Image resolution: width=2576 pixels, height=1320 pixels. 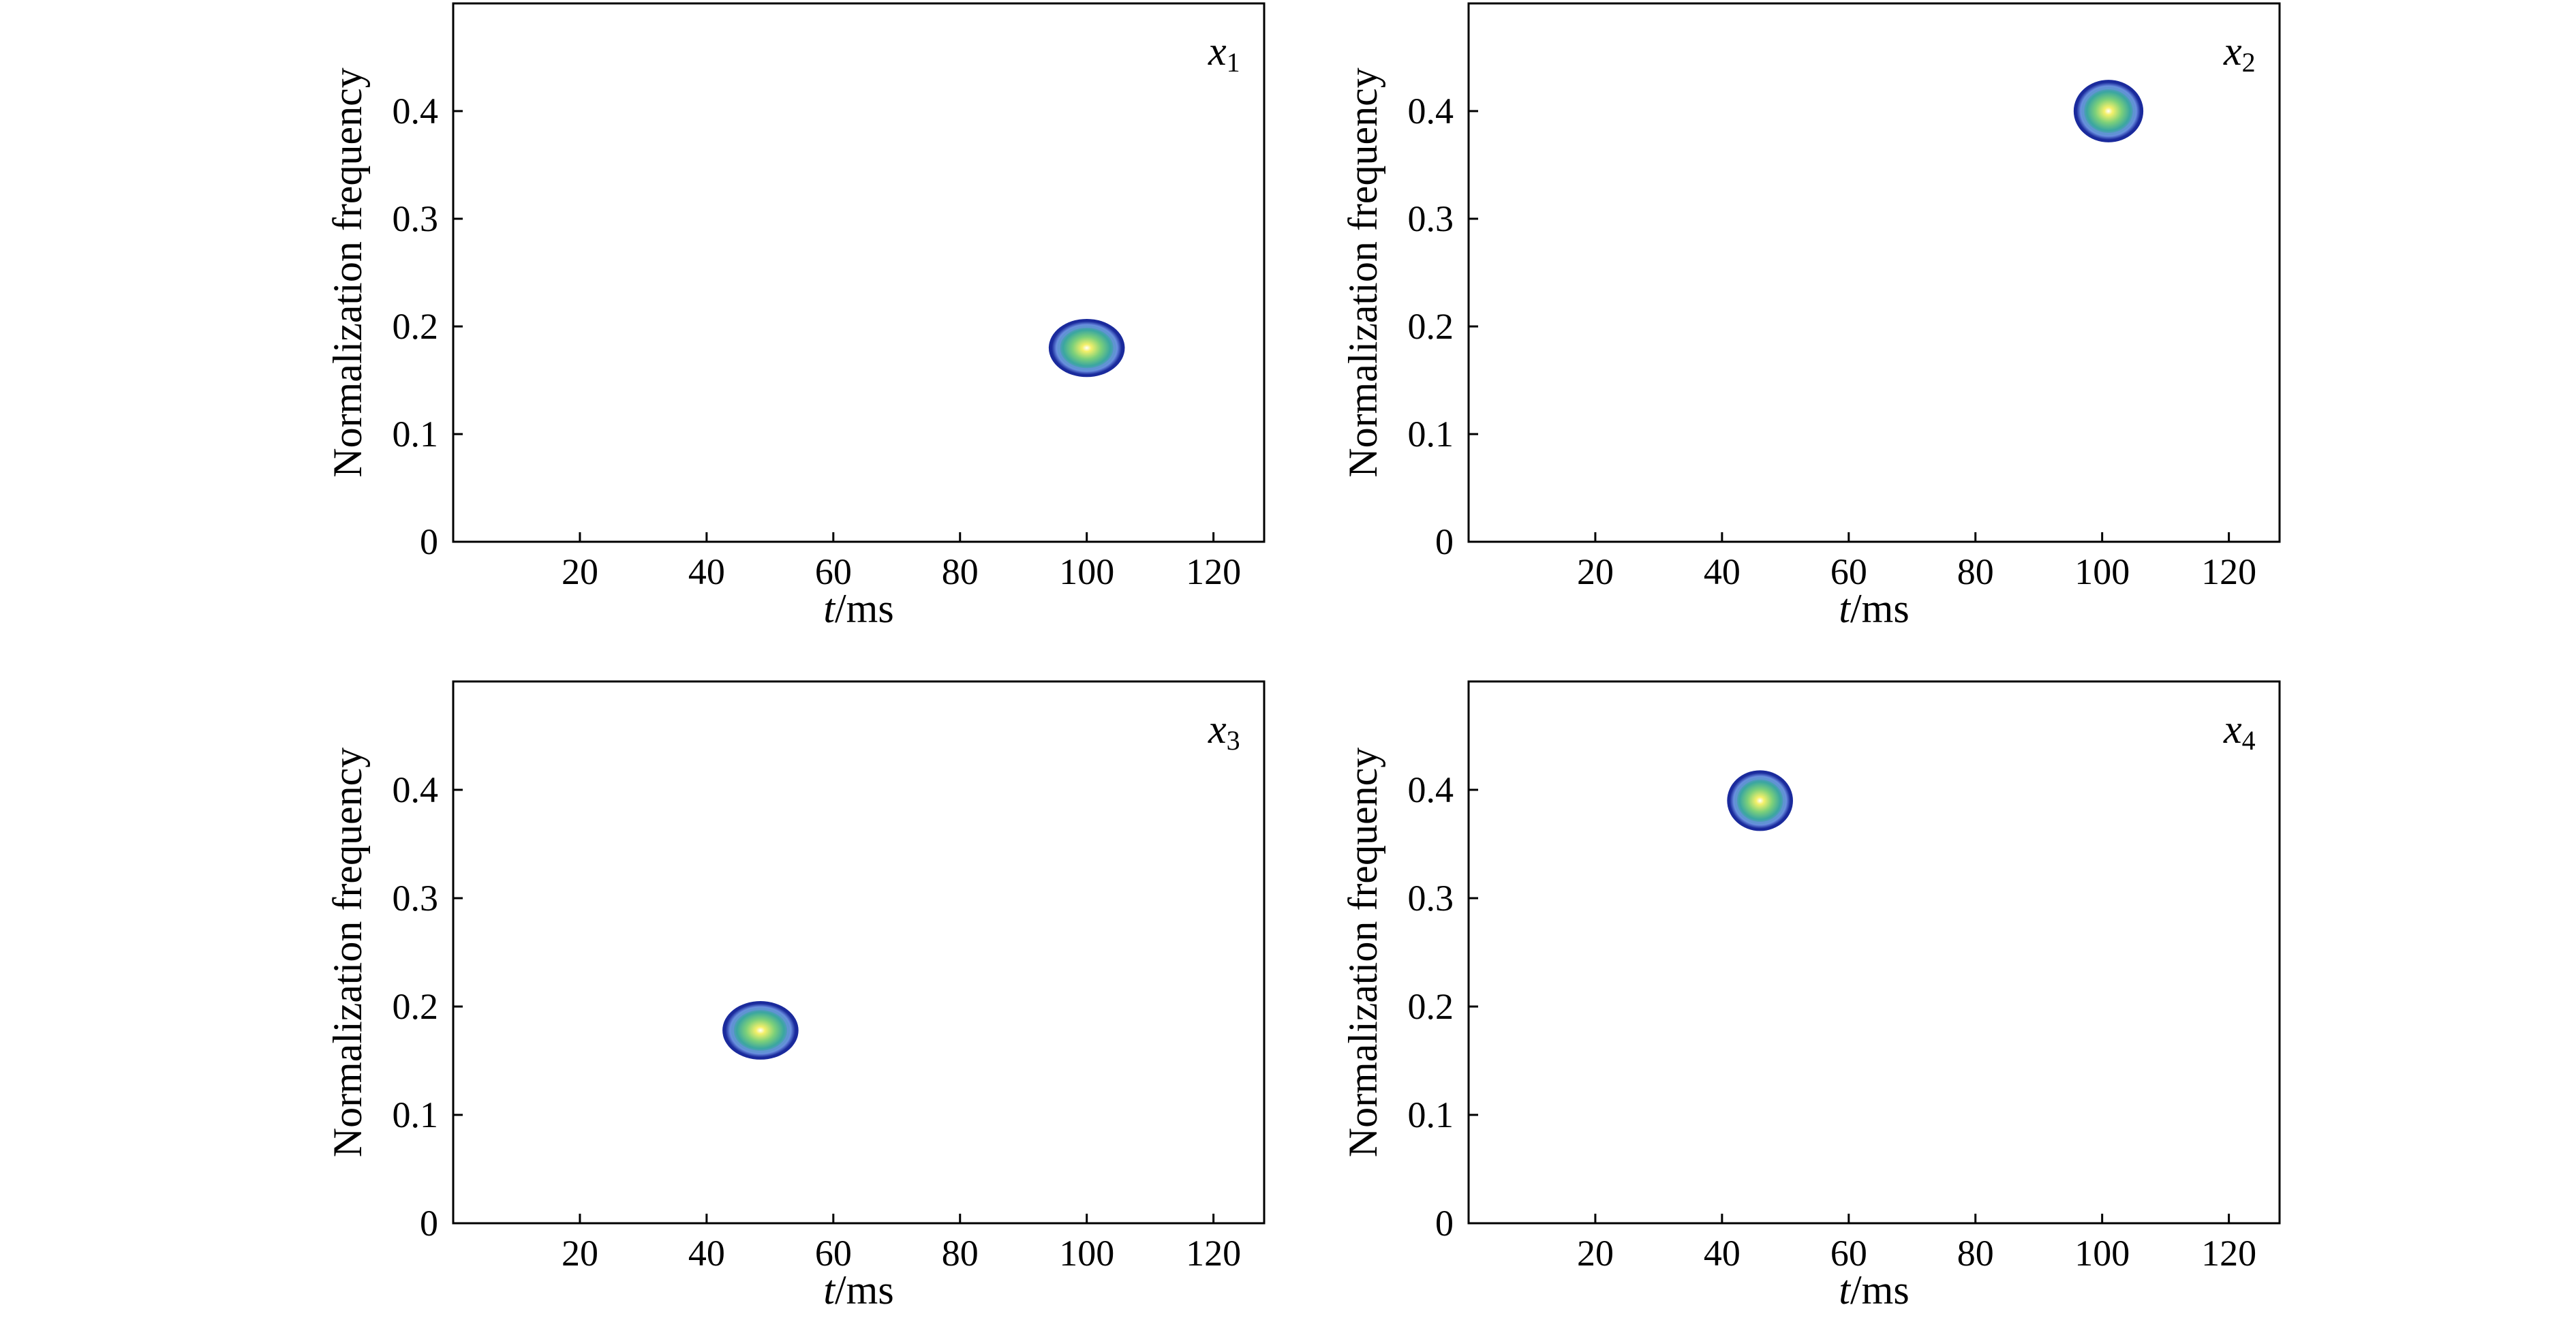 What do you see at coordinates (2239, 53) in the screenshot?
I see `panel-label: x2` at bounding box center [2239, 53].